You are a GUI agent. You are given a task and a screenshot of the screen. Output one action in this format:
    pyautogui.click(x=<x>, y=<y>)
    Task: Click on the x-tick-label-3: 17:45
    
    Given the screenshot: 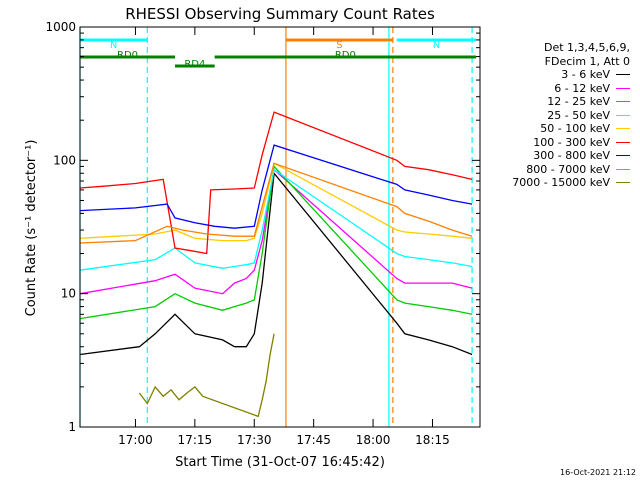 What is the action you would take?
    pyautogui.click(x=313, y=440)
    